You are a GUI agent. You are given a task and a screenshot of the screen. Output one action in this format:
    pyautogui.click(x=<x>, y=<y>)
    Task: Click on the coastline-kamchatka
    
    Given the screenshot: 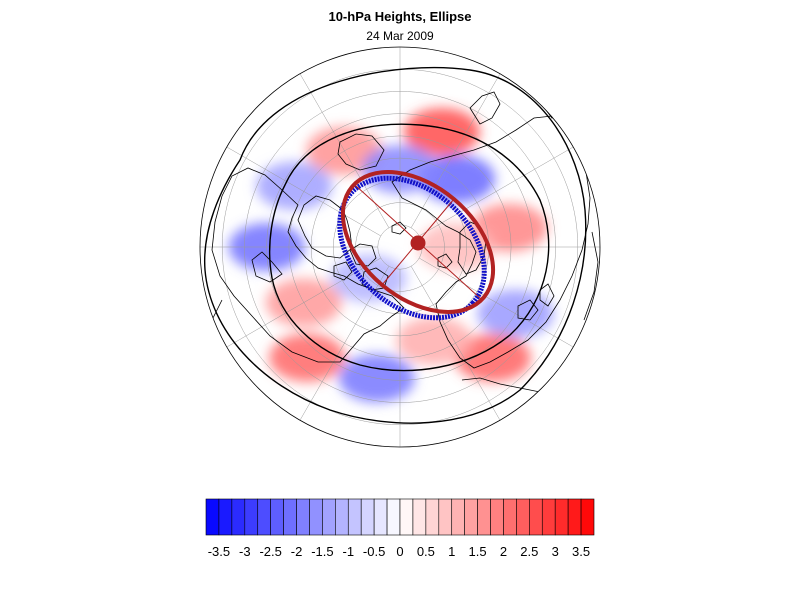 What is the action you would take?
    pyautogui.click(x=485, y=108)
    